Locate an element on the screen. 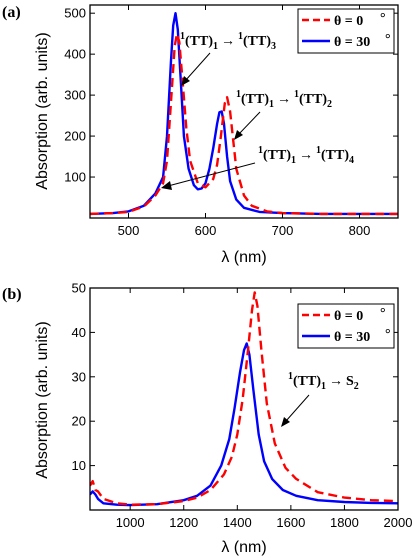  panel-b-y-tick-label: 40 is located at coordinates (79, 332).